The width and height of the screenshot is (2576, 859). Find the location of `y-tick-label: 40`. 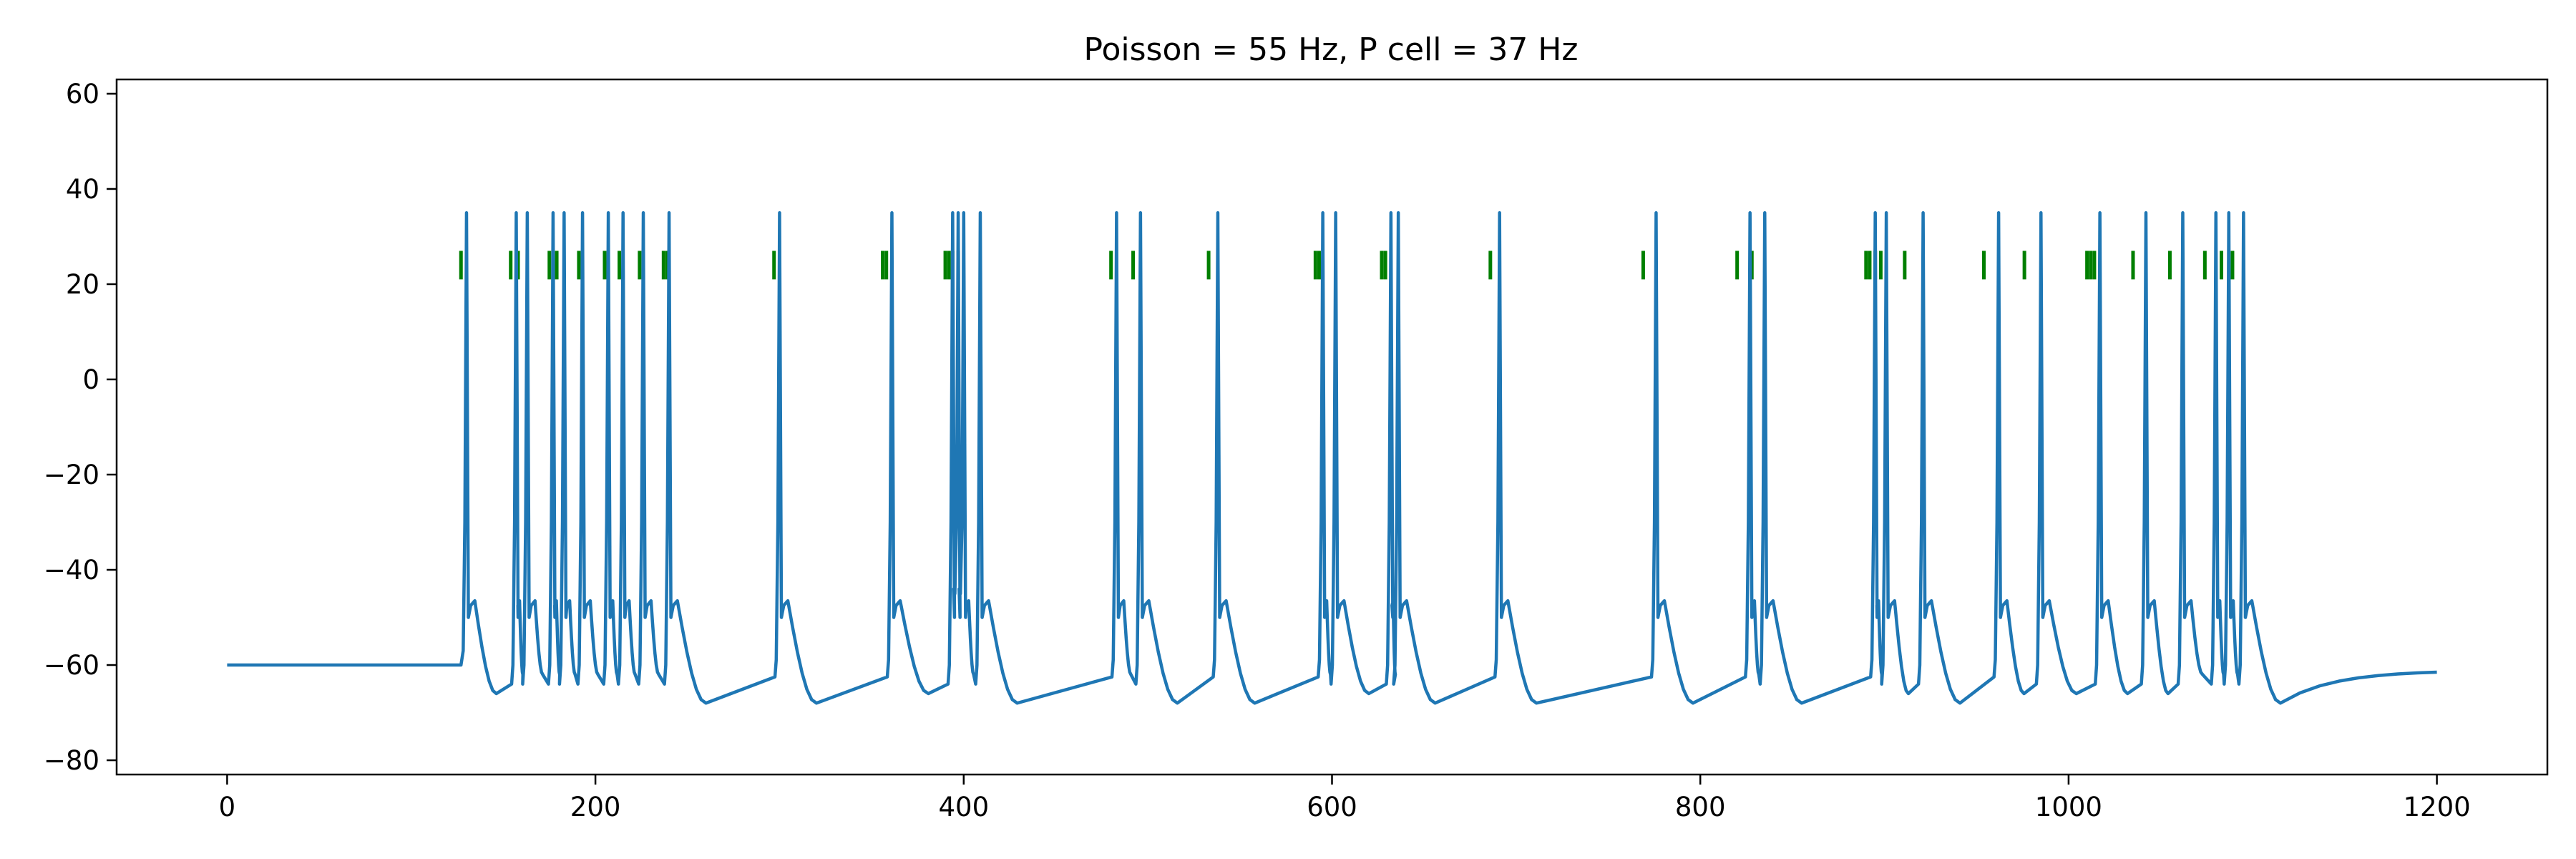

y-tick-label: 40 is located at coordinates (82, 189).